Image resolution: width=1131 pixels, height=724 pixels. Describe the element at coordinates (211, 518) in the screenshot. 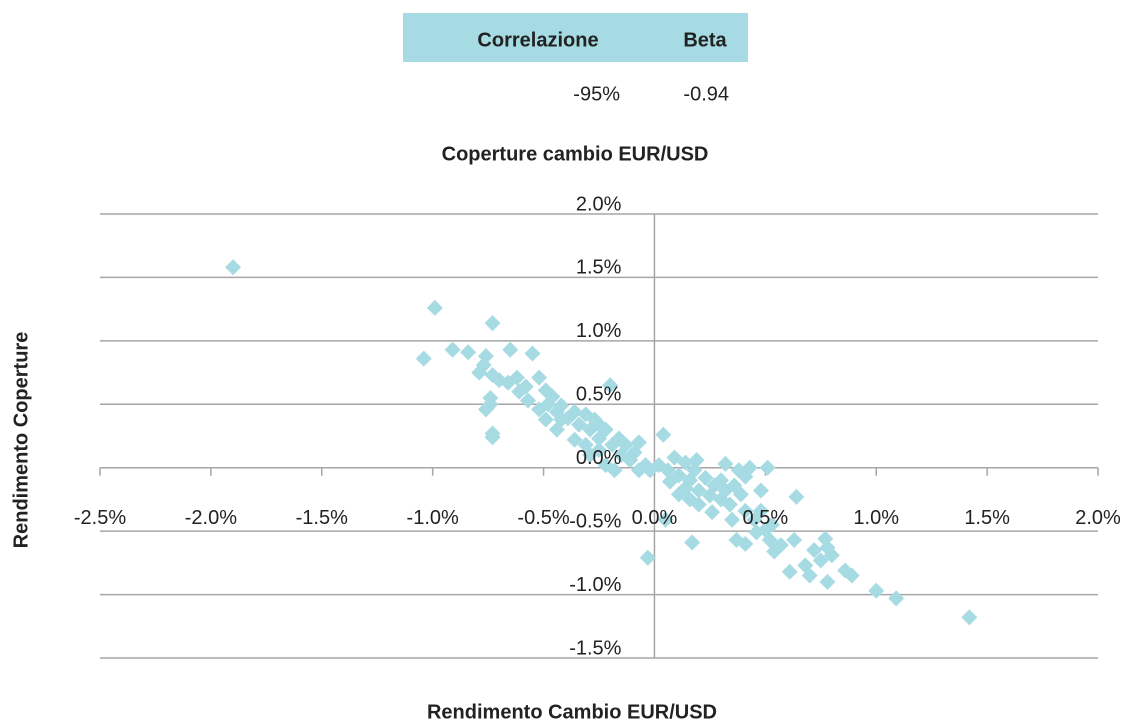

I see `x-tick-label: -2.0%` at that location.